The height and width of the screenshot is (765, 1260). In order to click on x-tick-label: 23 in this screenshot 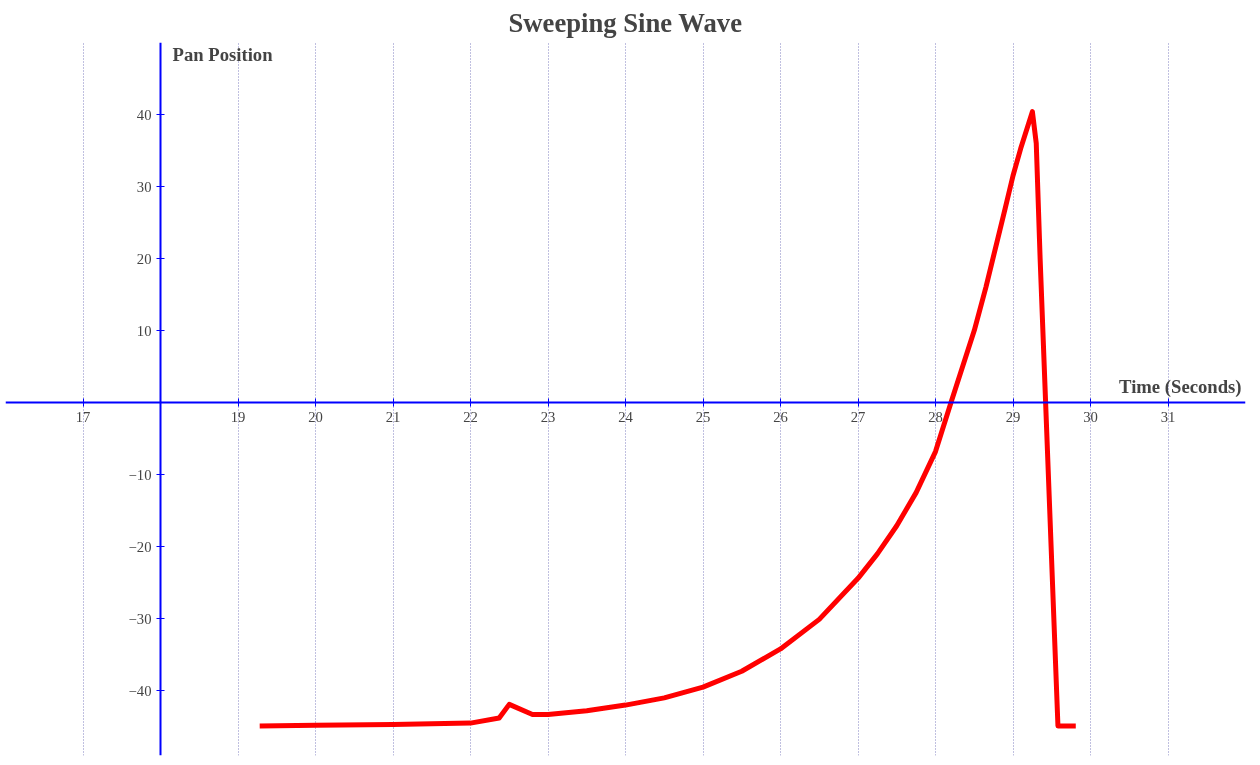, I will do `click(548, 416)`.